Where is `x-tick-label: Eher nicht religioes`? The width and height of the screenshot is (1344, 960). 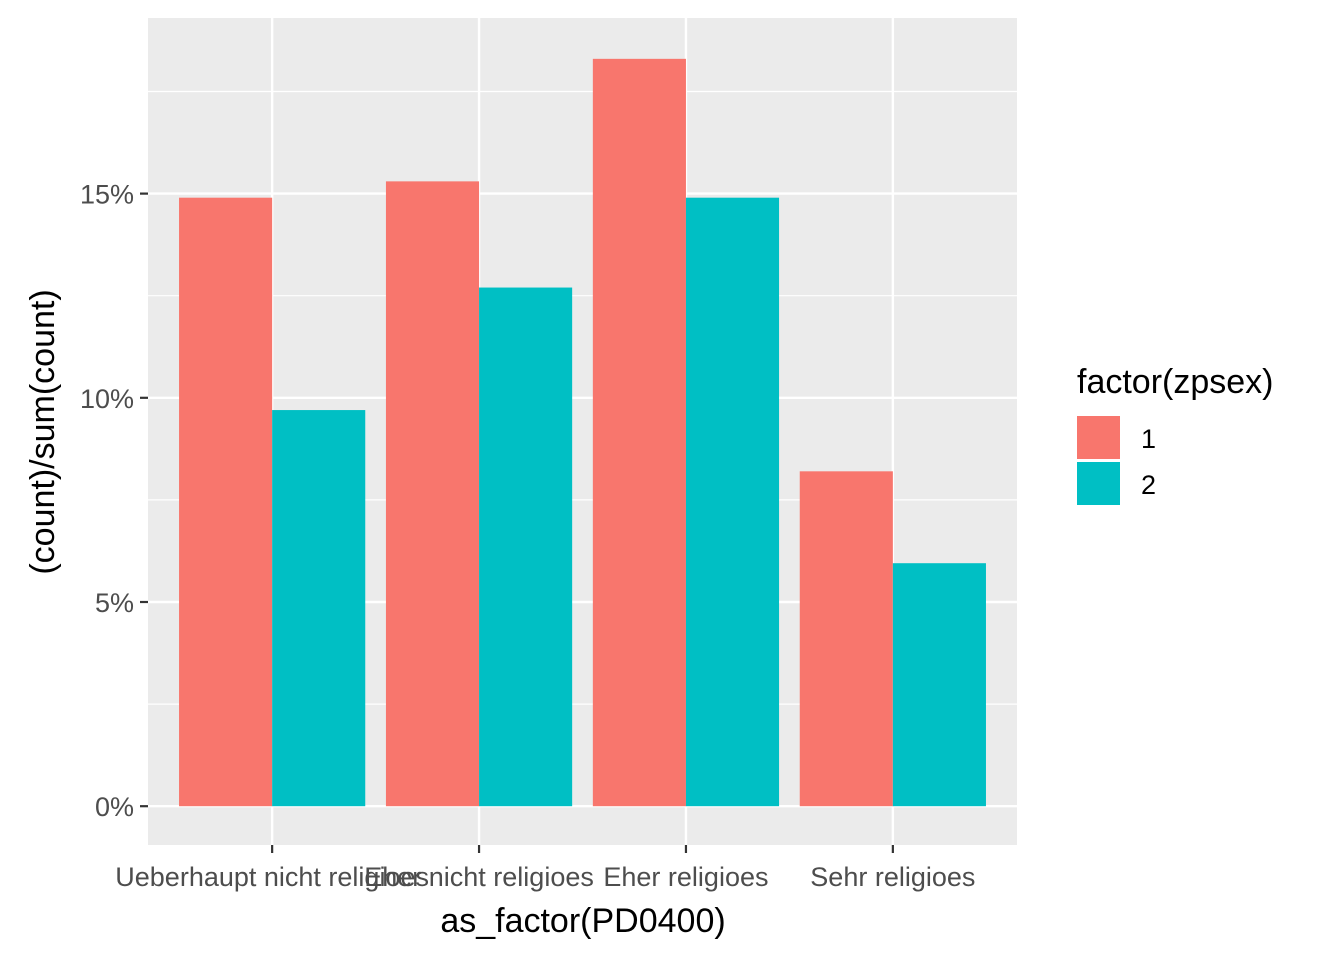
x-tick-label: Eher nicht religioes is located at coordinates (479, 877).